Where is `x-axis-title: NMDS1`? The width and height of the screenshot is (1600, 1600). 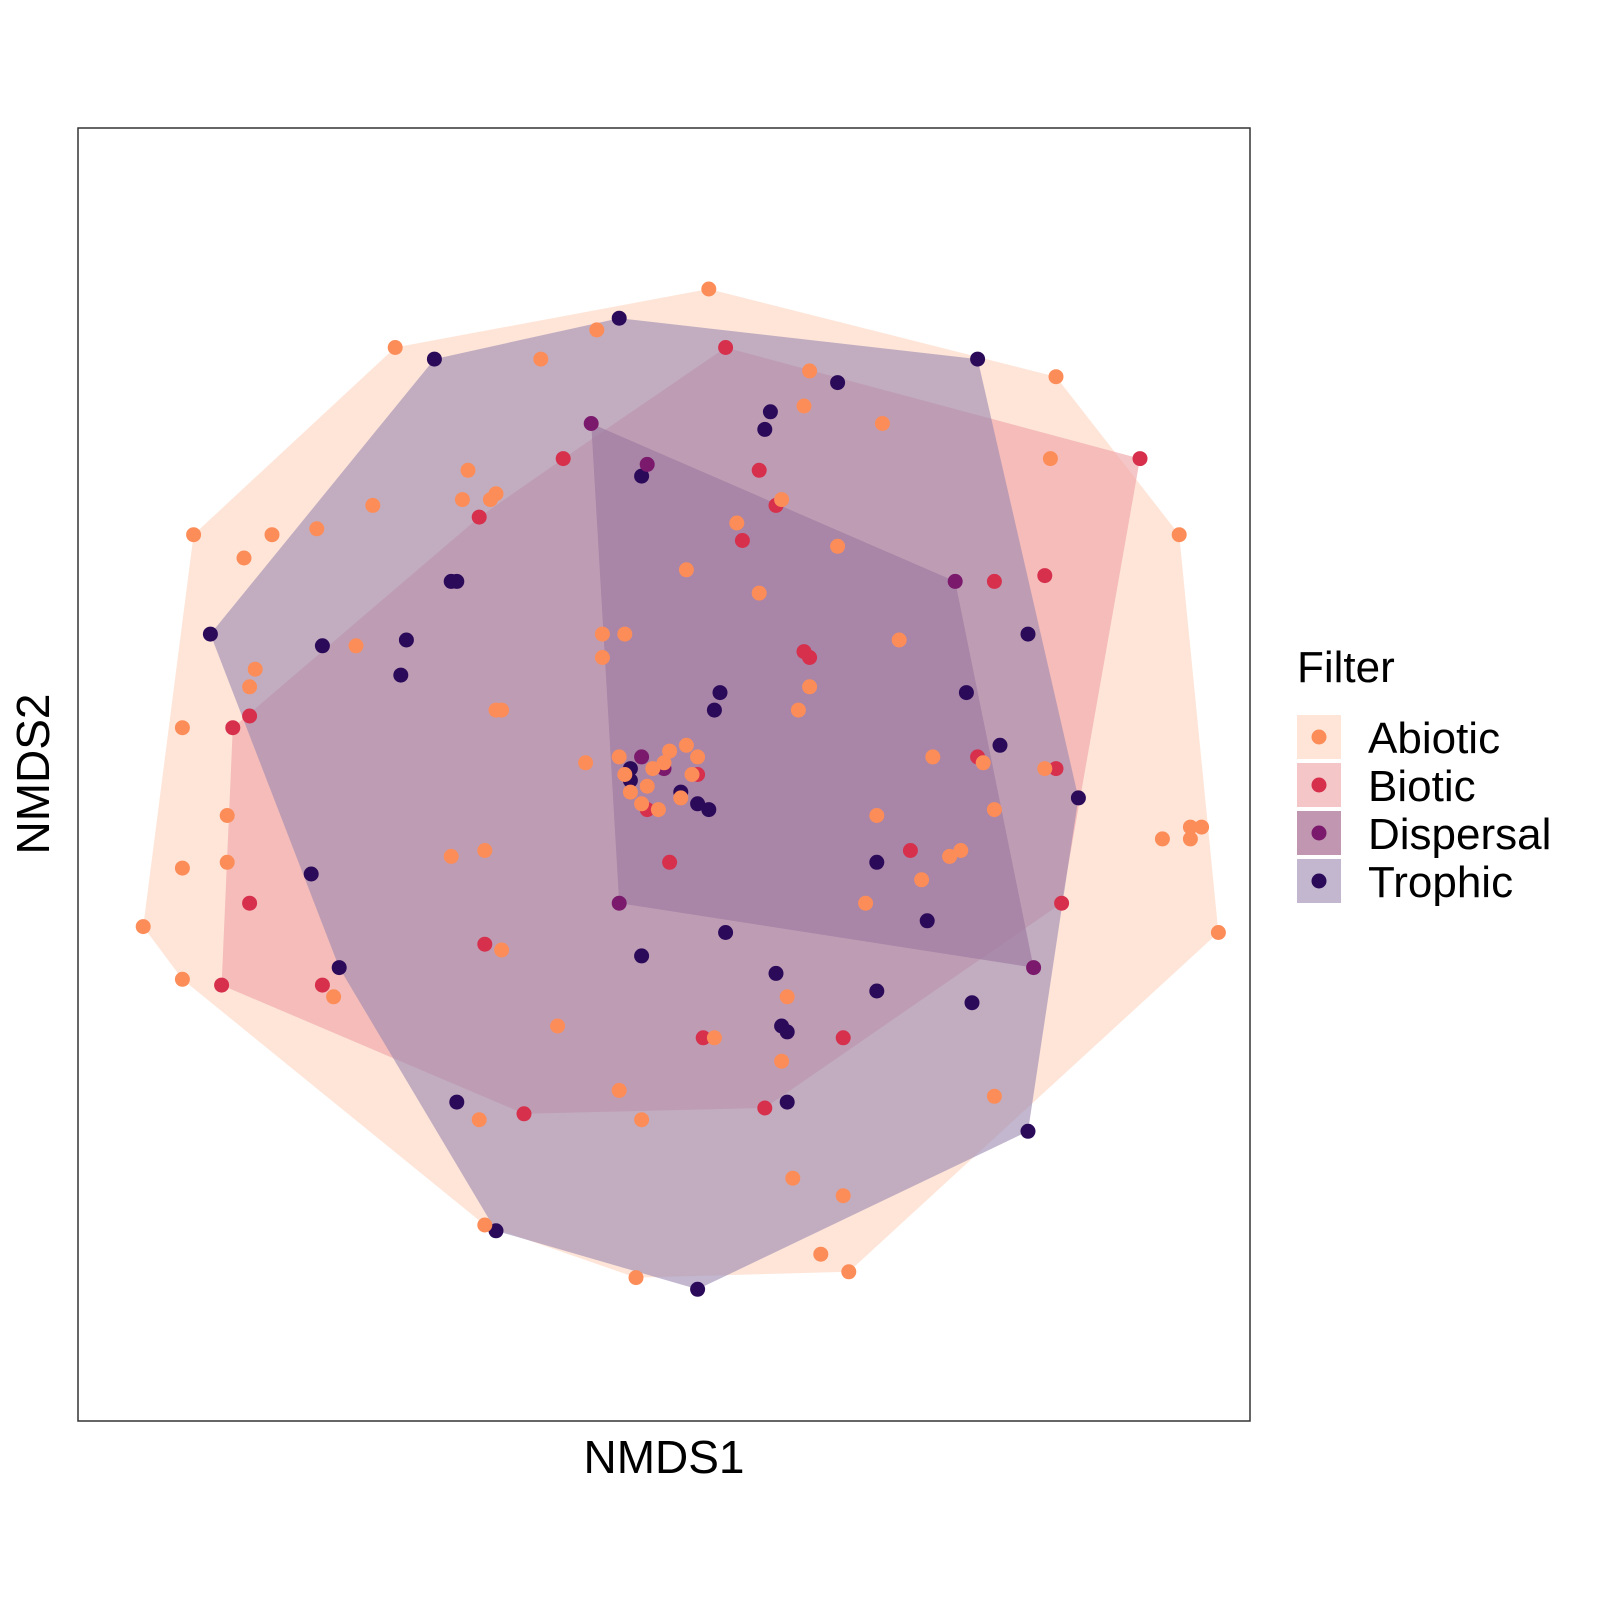
x-axis-title: NMDS1 is located at coordinates (663, 1457).